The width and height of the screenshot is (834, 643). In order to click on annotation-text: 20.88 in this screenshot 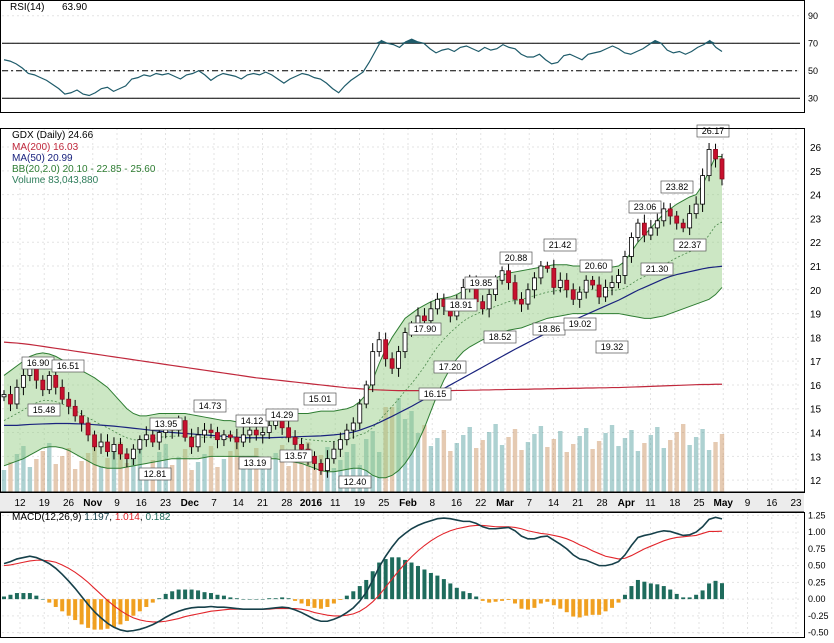, I will do `click(516, 258)`.